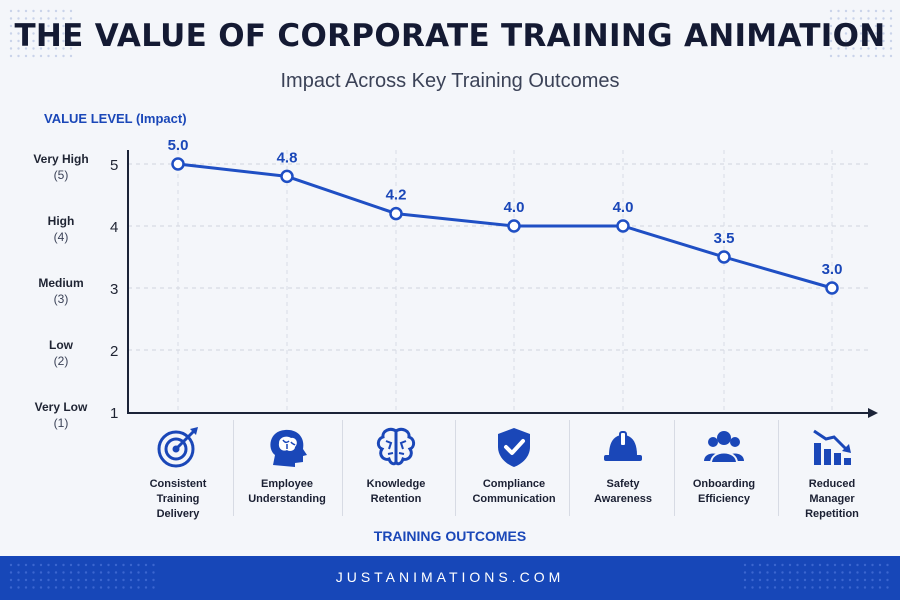 The image size is (900, 600). I want to click on y-tick-value: 3, so click(114, 289).